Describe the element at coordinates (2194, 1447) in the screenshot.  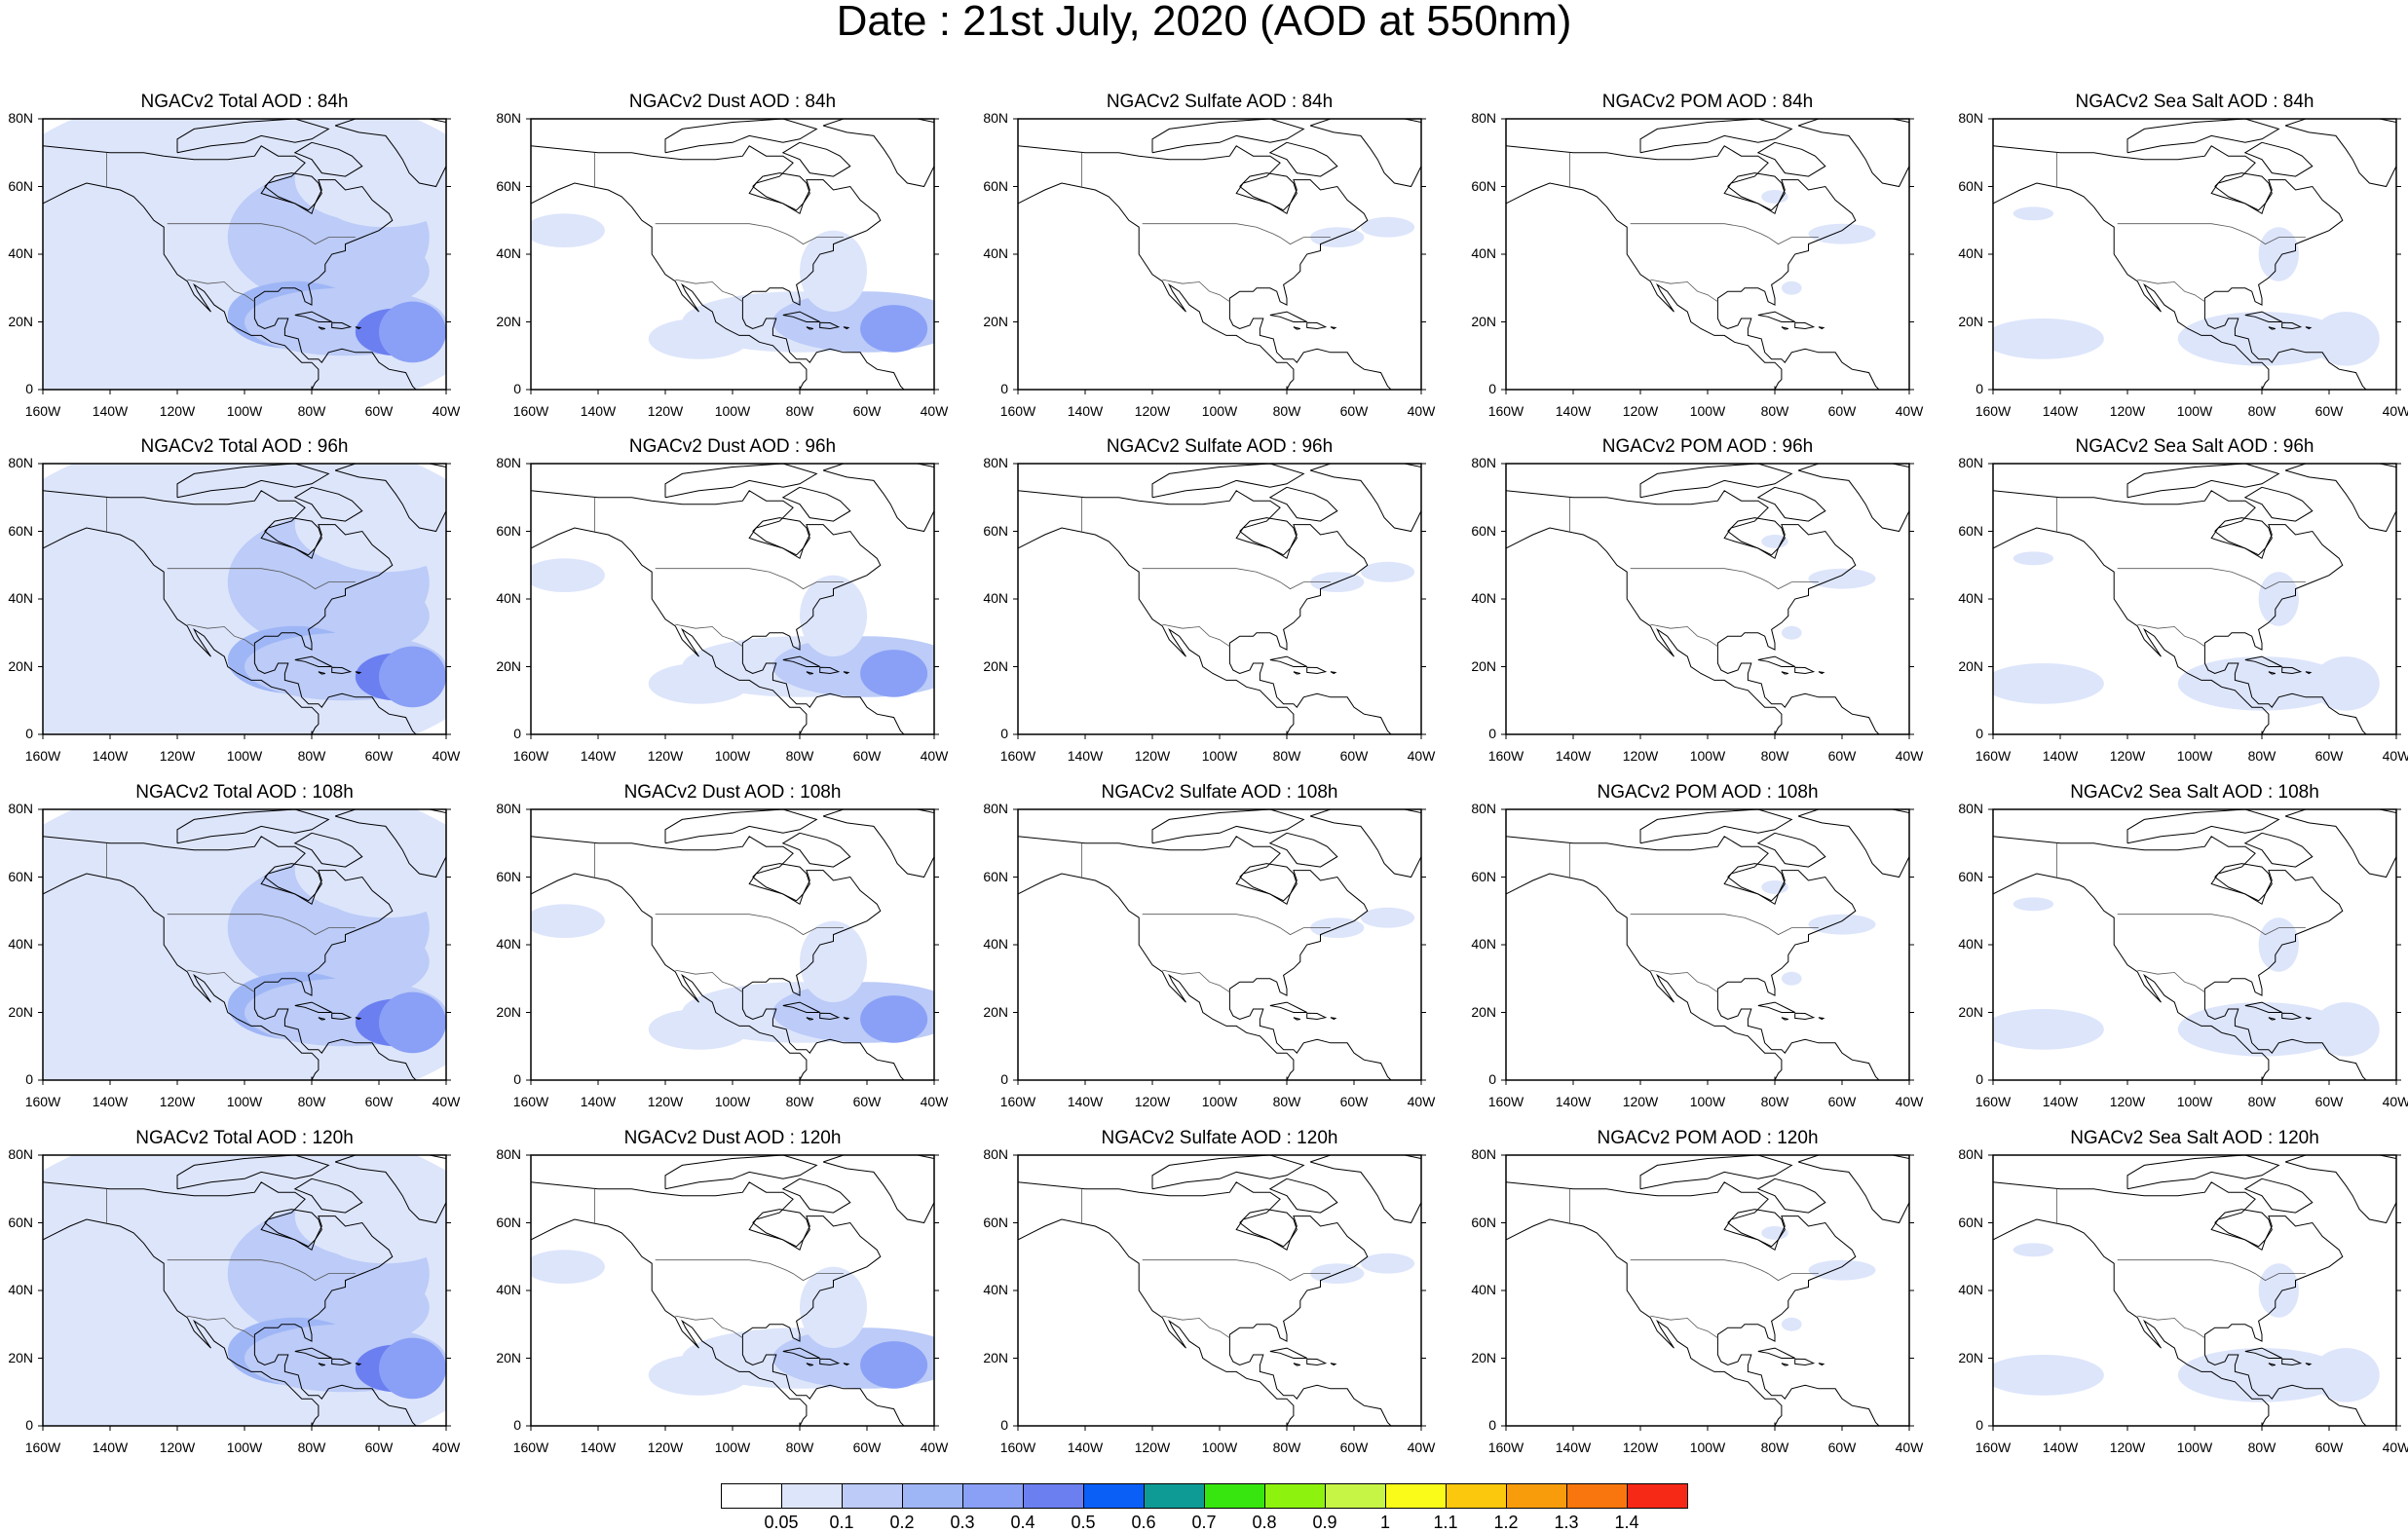
I see `lon-tick-label: 100W` at that location.